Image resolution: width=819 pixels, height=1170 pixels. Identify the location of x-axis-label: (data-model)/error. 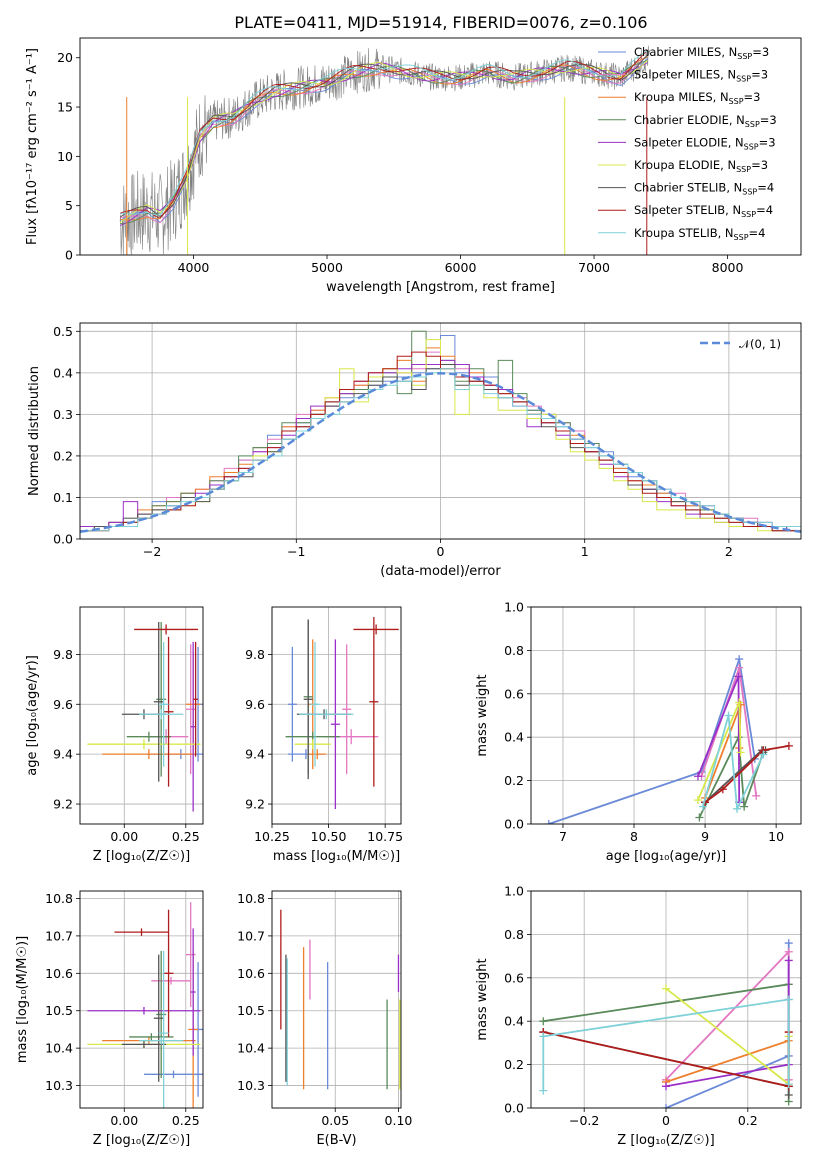
(440, 571).